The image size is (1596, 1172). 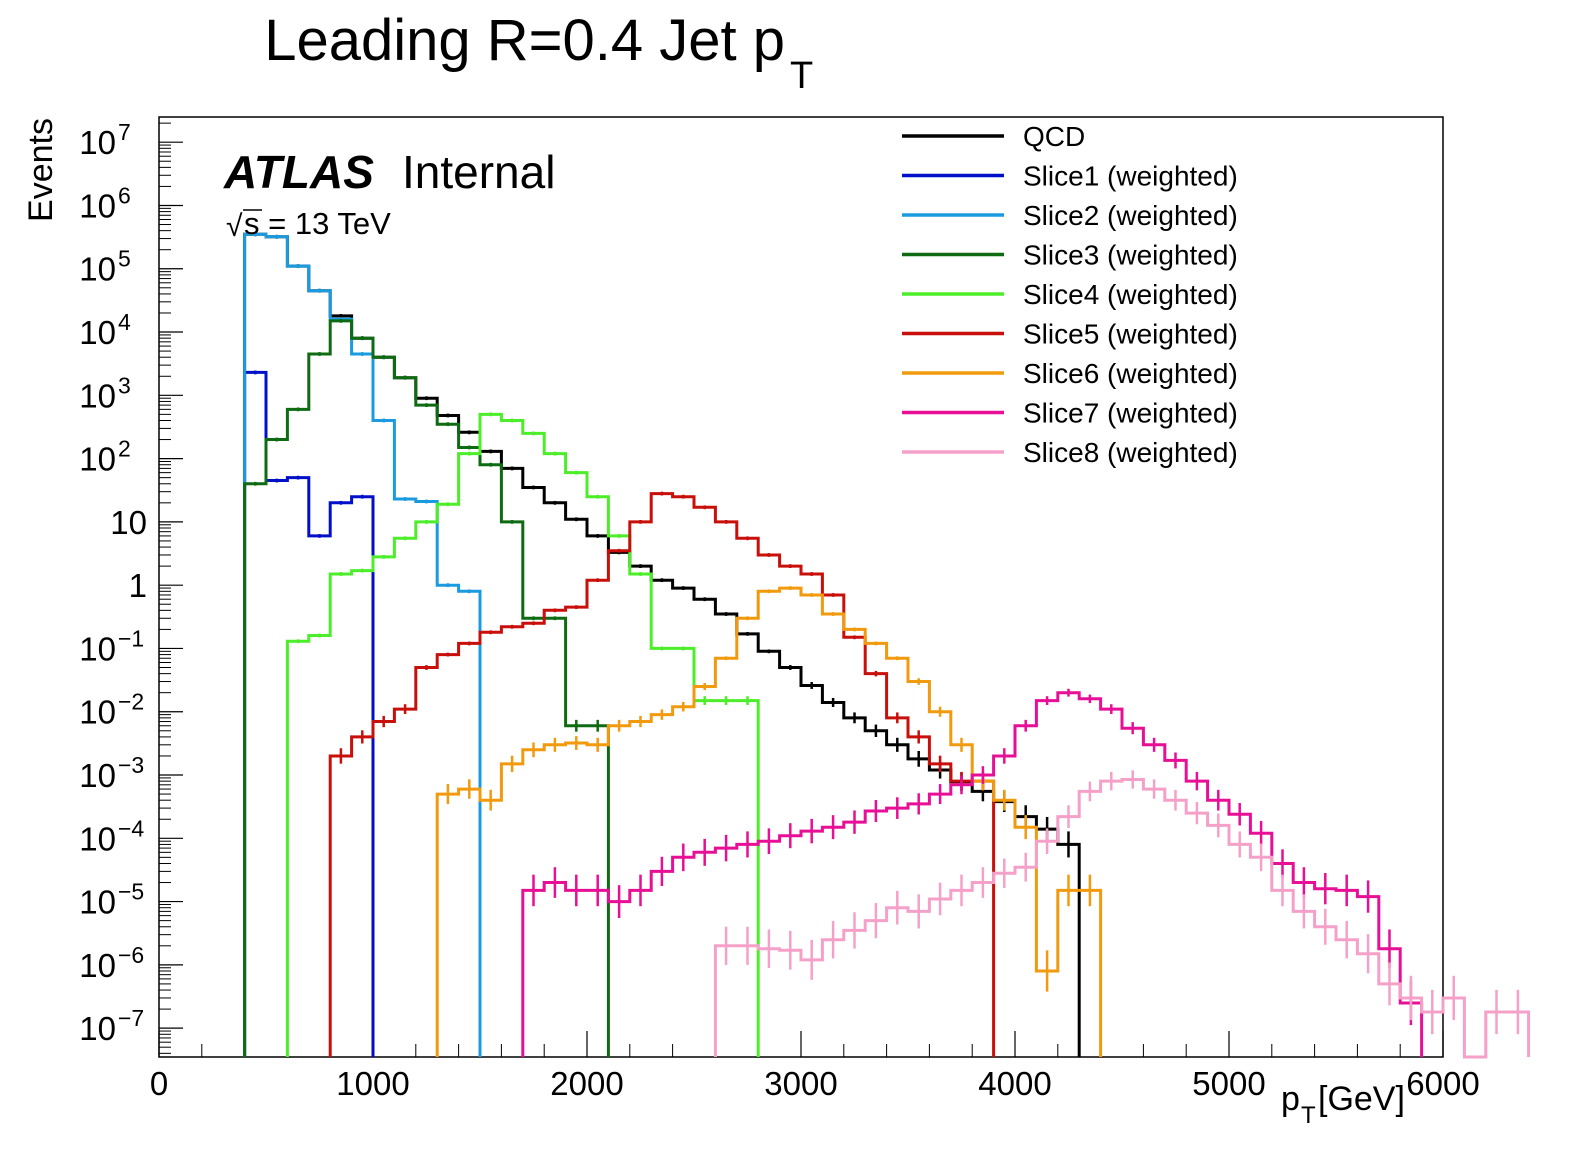 I want to click on x-tick-label: 2000, so click(x=586, y=1083).